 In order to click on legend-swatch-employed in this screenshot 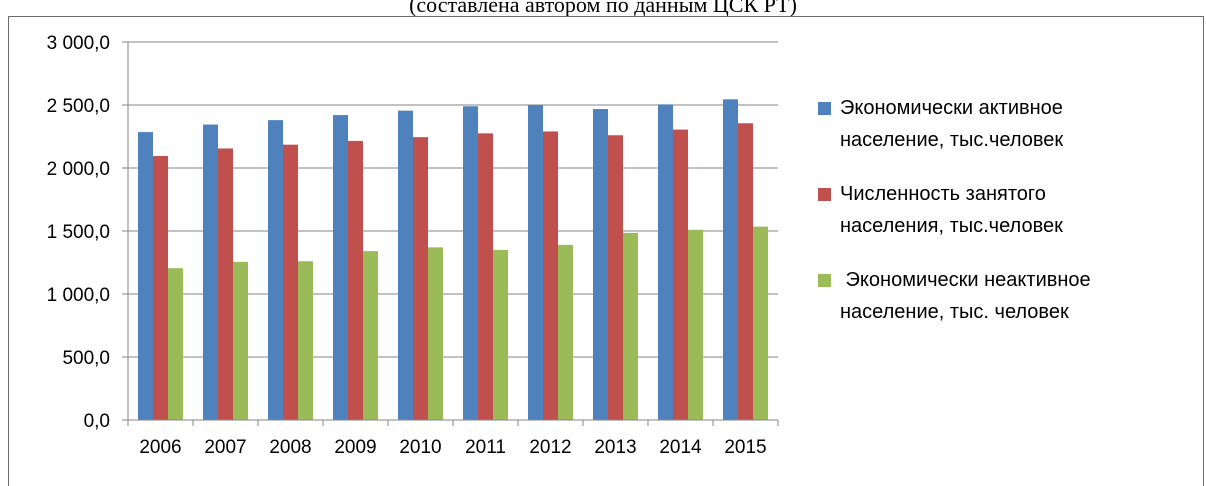, I will do `click(824, 194)`.